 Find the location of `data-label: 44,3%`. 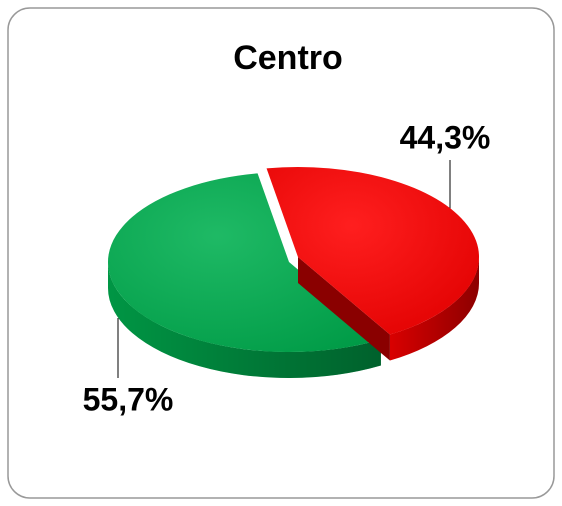

data-label: 44,3% is located at coordinates (445, 137).